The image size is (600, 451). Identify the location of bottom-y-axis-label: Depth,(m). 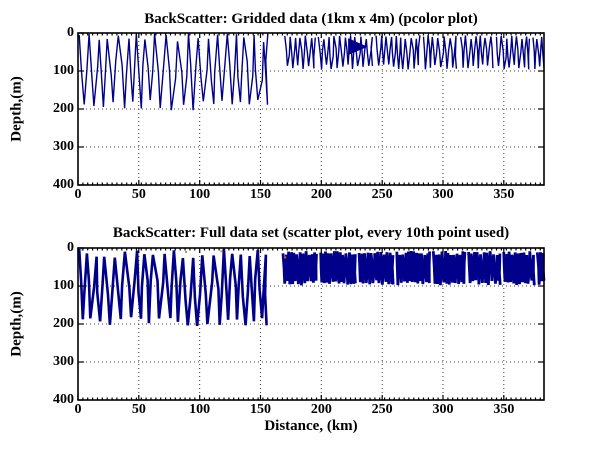
(16, 324).